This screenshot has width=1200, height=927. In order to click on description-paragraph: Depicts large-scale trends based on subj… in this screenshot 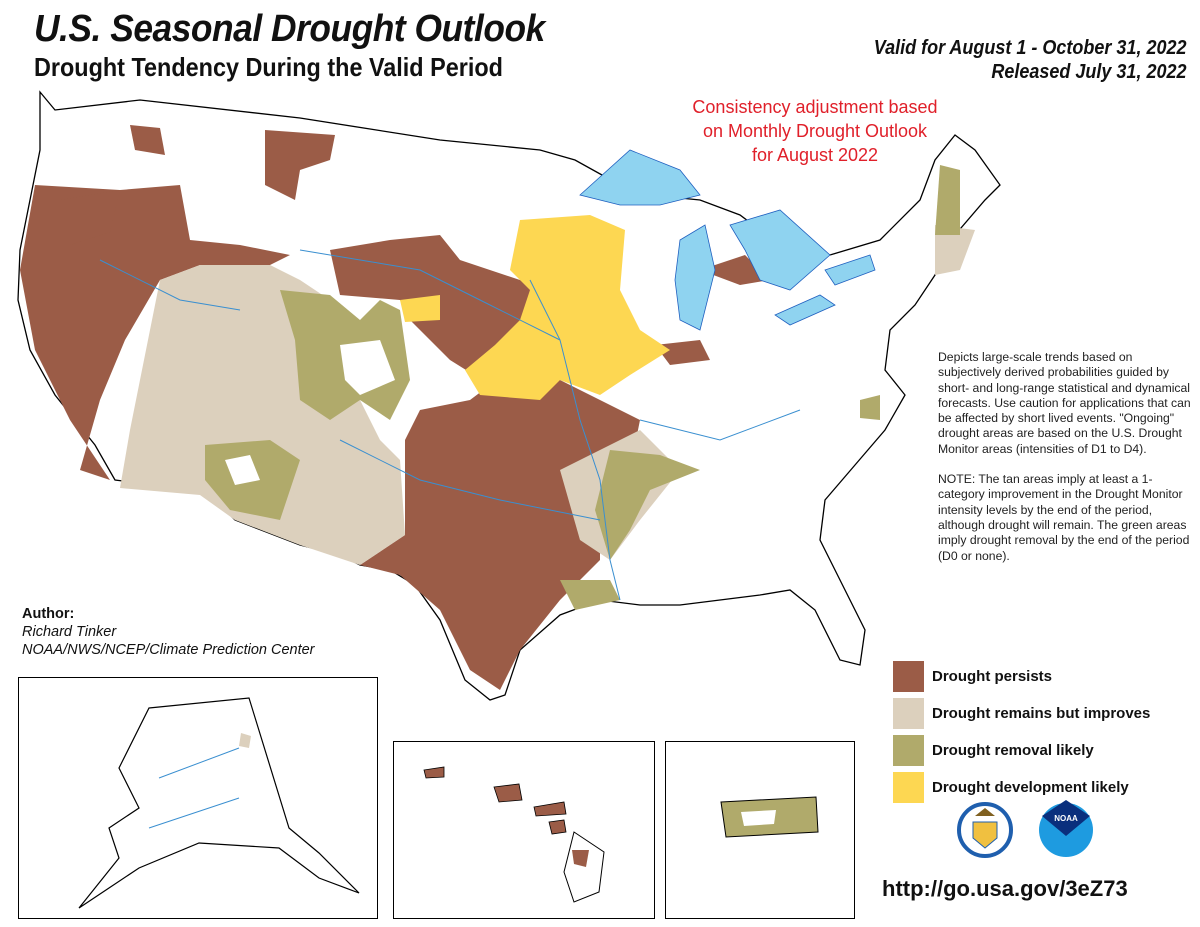, I will do `click(1064, 403)`.